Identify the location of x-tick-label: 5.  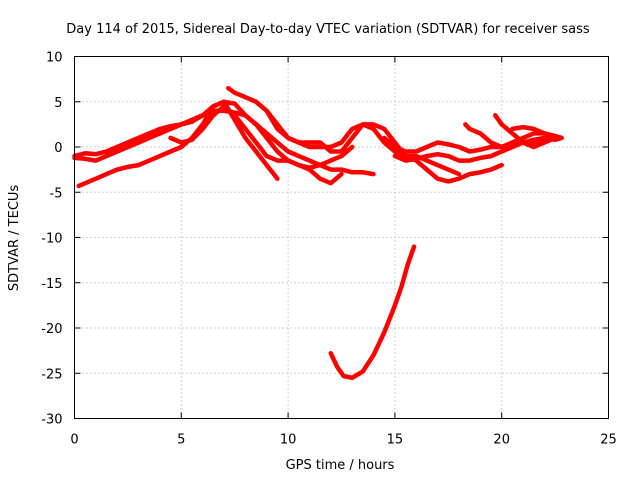
(181, 440).